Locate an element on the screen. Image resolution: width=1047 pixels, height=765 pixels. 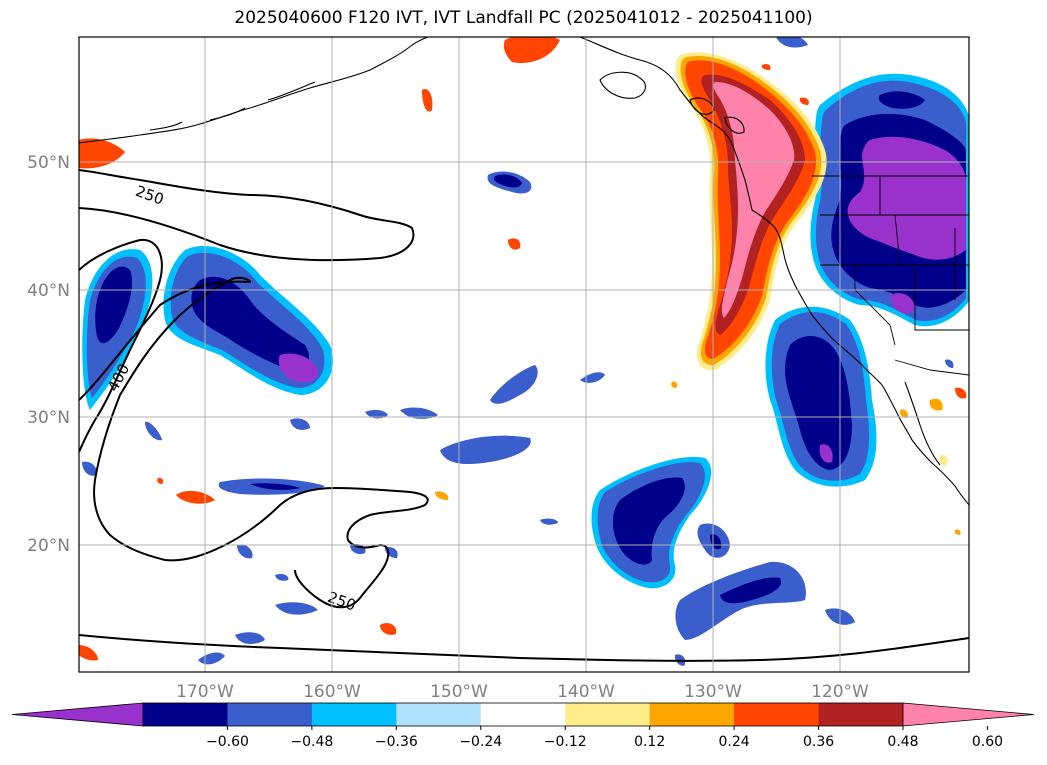
lon-label: 160°W is located at coordinates (332, 692).